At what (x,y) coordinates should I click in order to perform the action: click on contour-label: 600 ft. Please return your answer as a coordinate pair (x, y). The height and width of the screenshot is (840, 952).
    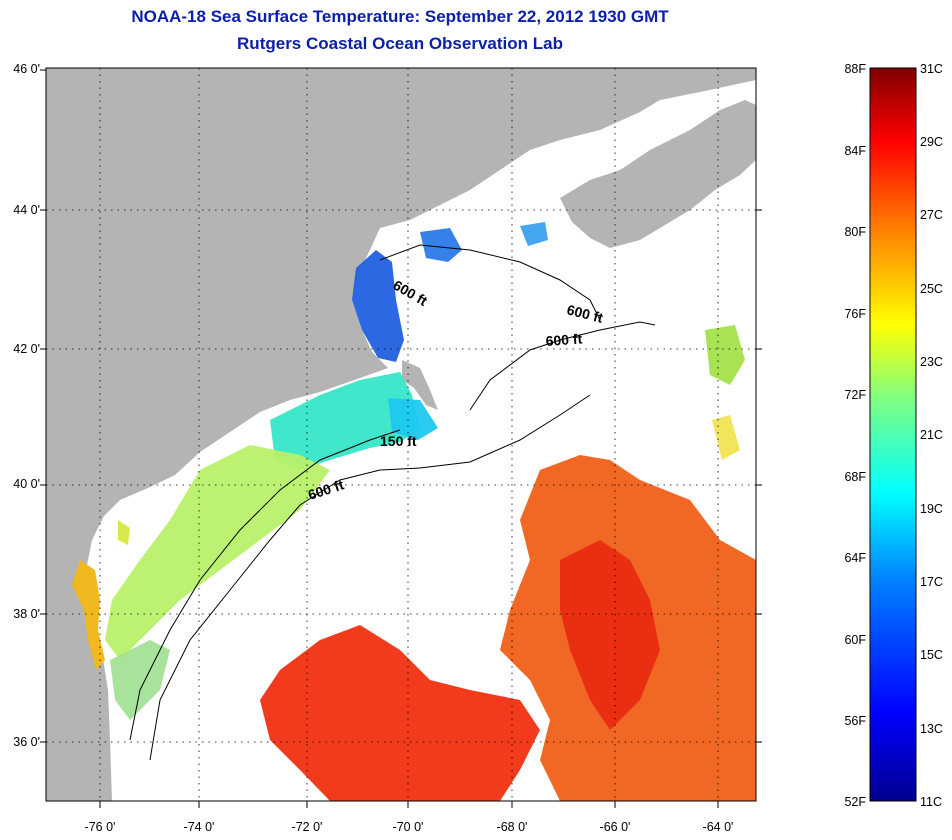
    Looking at the image, I should click on (564, 339).